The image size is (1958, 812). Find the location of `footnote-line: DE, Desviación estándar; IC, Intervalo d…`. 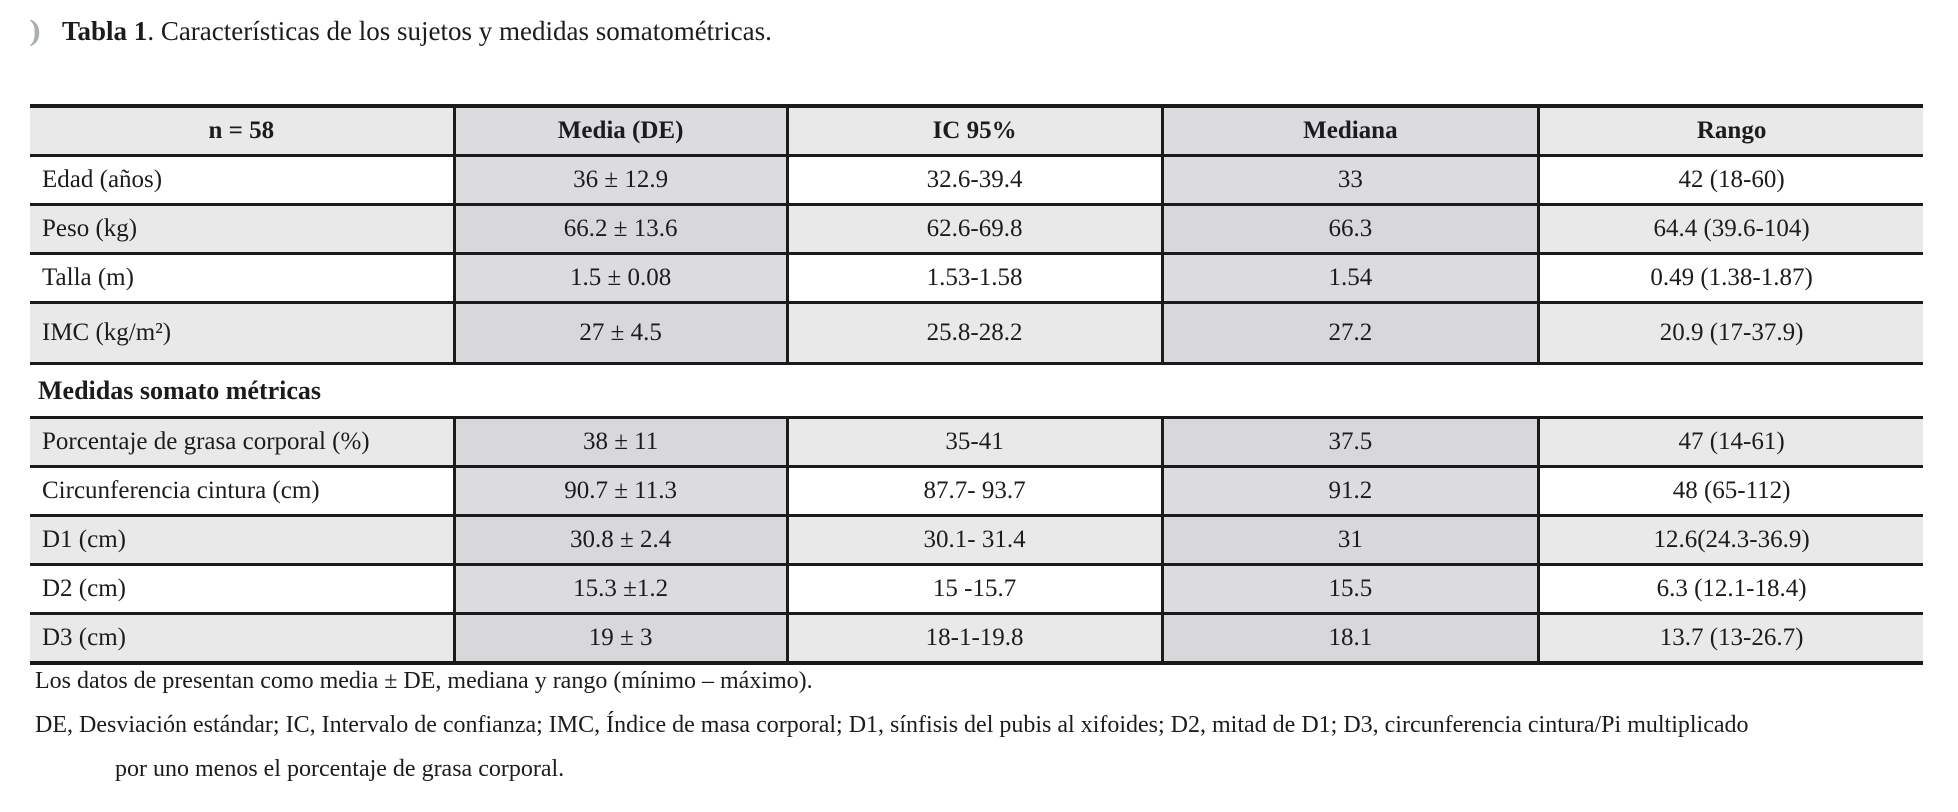

footnote-line: DE, Desviación estándar; IC, Intervalo d… is located at coordinates (892, 725).